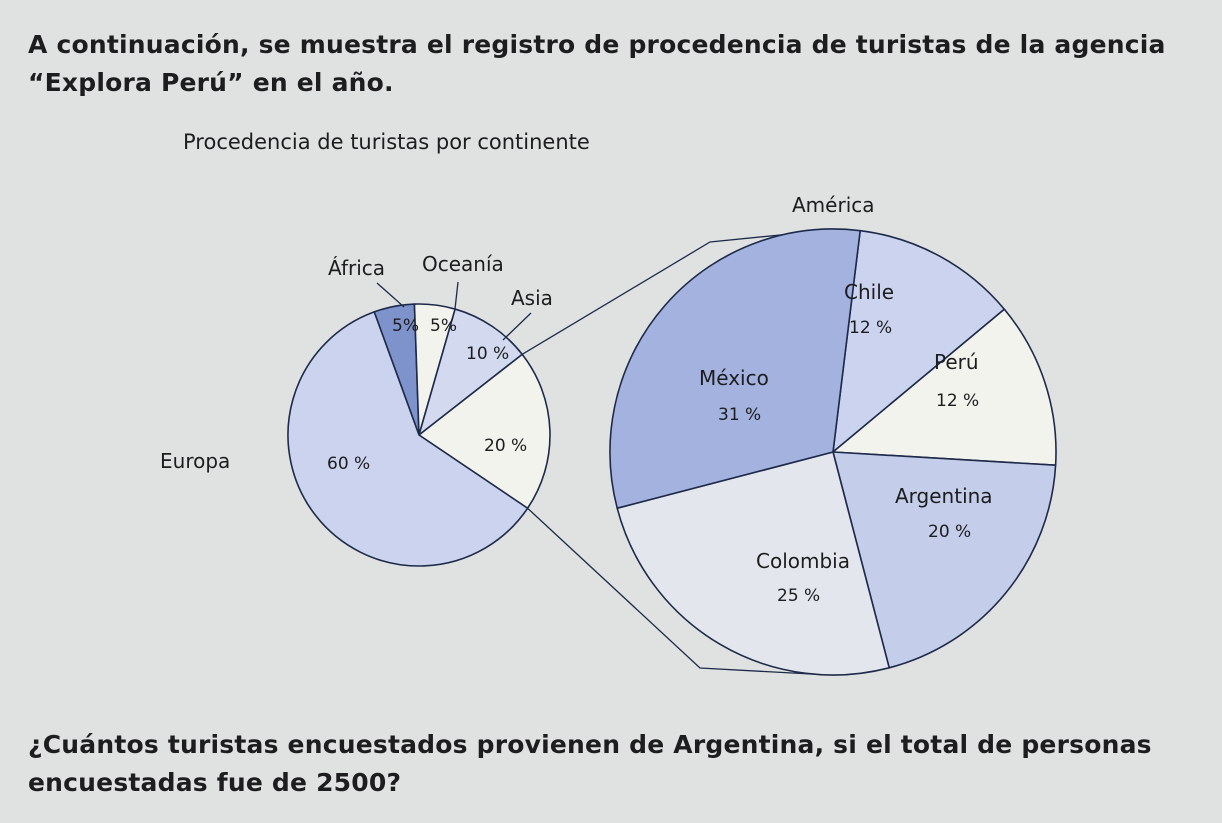 Image resolution: width=1222 pixels, height=823 pixels. I want to click on america-slice-peru, so click(944, 387).